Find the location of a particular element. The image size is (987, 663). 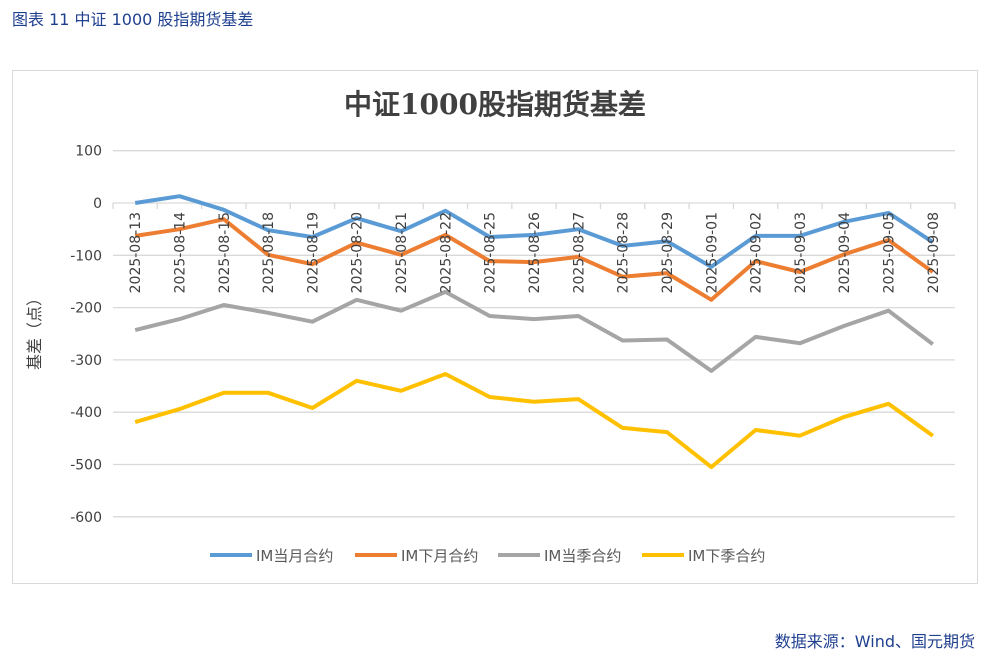

legend-label: IM当季合约 is located at coordinates (582, 556).